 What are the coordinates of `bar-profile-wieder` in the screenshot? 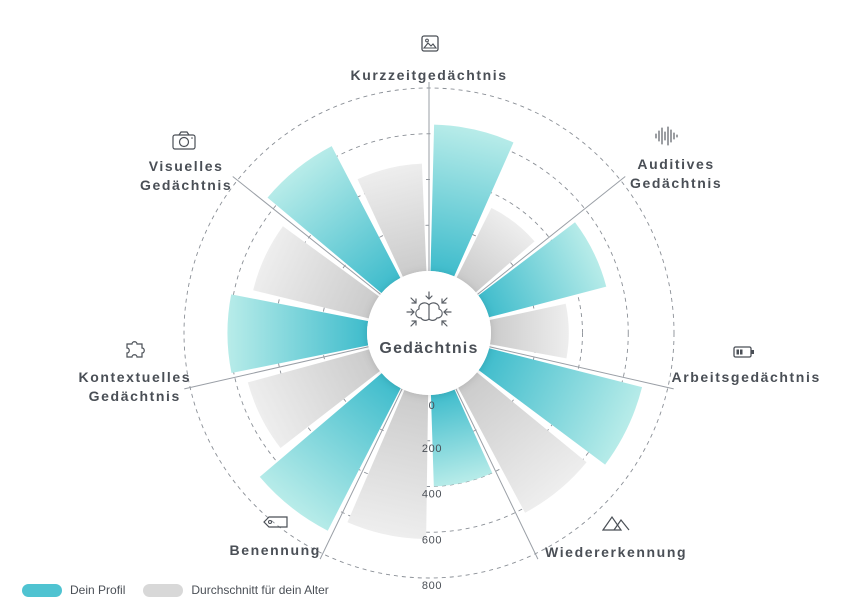 It's located at (461, 438).